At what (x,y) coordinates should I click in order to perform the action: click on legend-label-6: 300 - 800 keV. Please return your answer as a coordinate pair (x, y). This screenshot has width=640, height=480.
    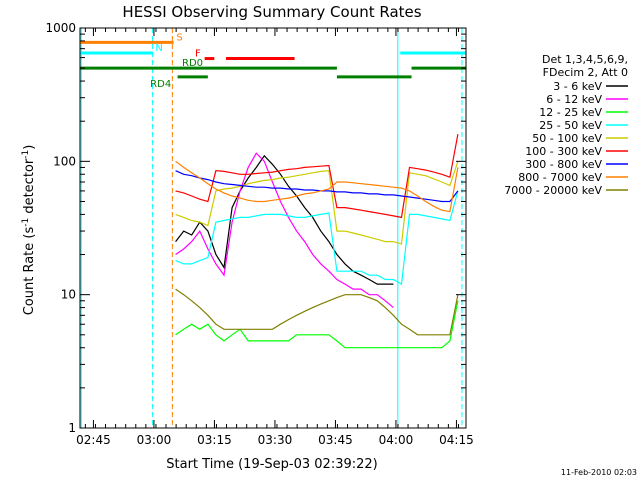
    Looking at the image, I should click on (563, 164).